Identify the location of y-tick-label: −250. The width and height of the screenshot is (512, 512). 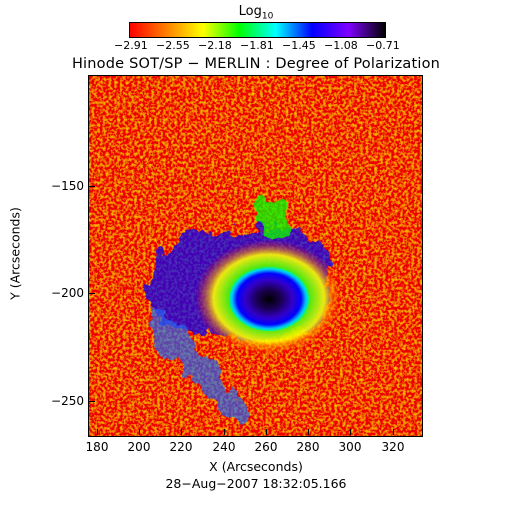
(67, 401).